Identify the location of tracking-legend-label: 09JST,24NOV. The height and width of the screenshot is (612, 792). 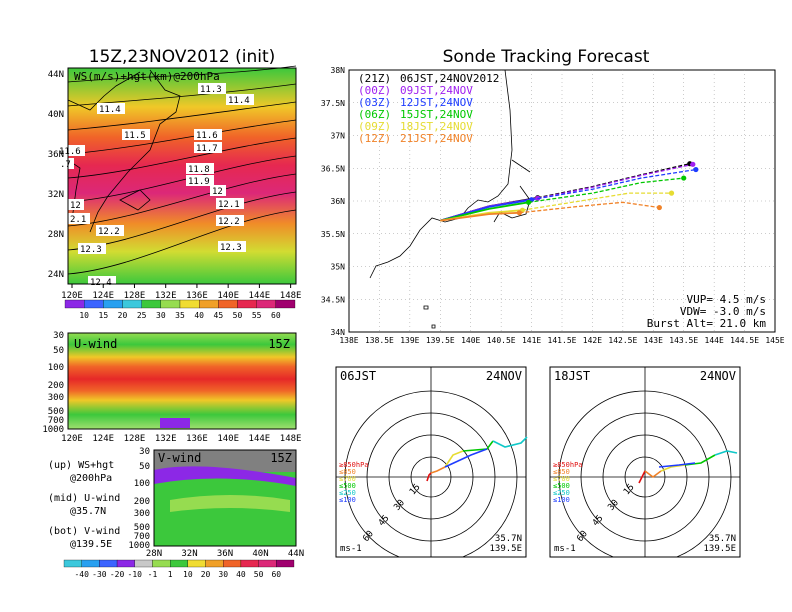
(436, 90).